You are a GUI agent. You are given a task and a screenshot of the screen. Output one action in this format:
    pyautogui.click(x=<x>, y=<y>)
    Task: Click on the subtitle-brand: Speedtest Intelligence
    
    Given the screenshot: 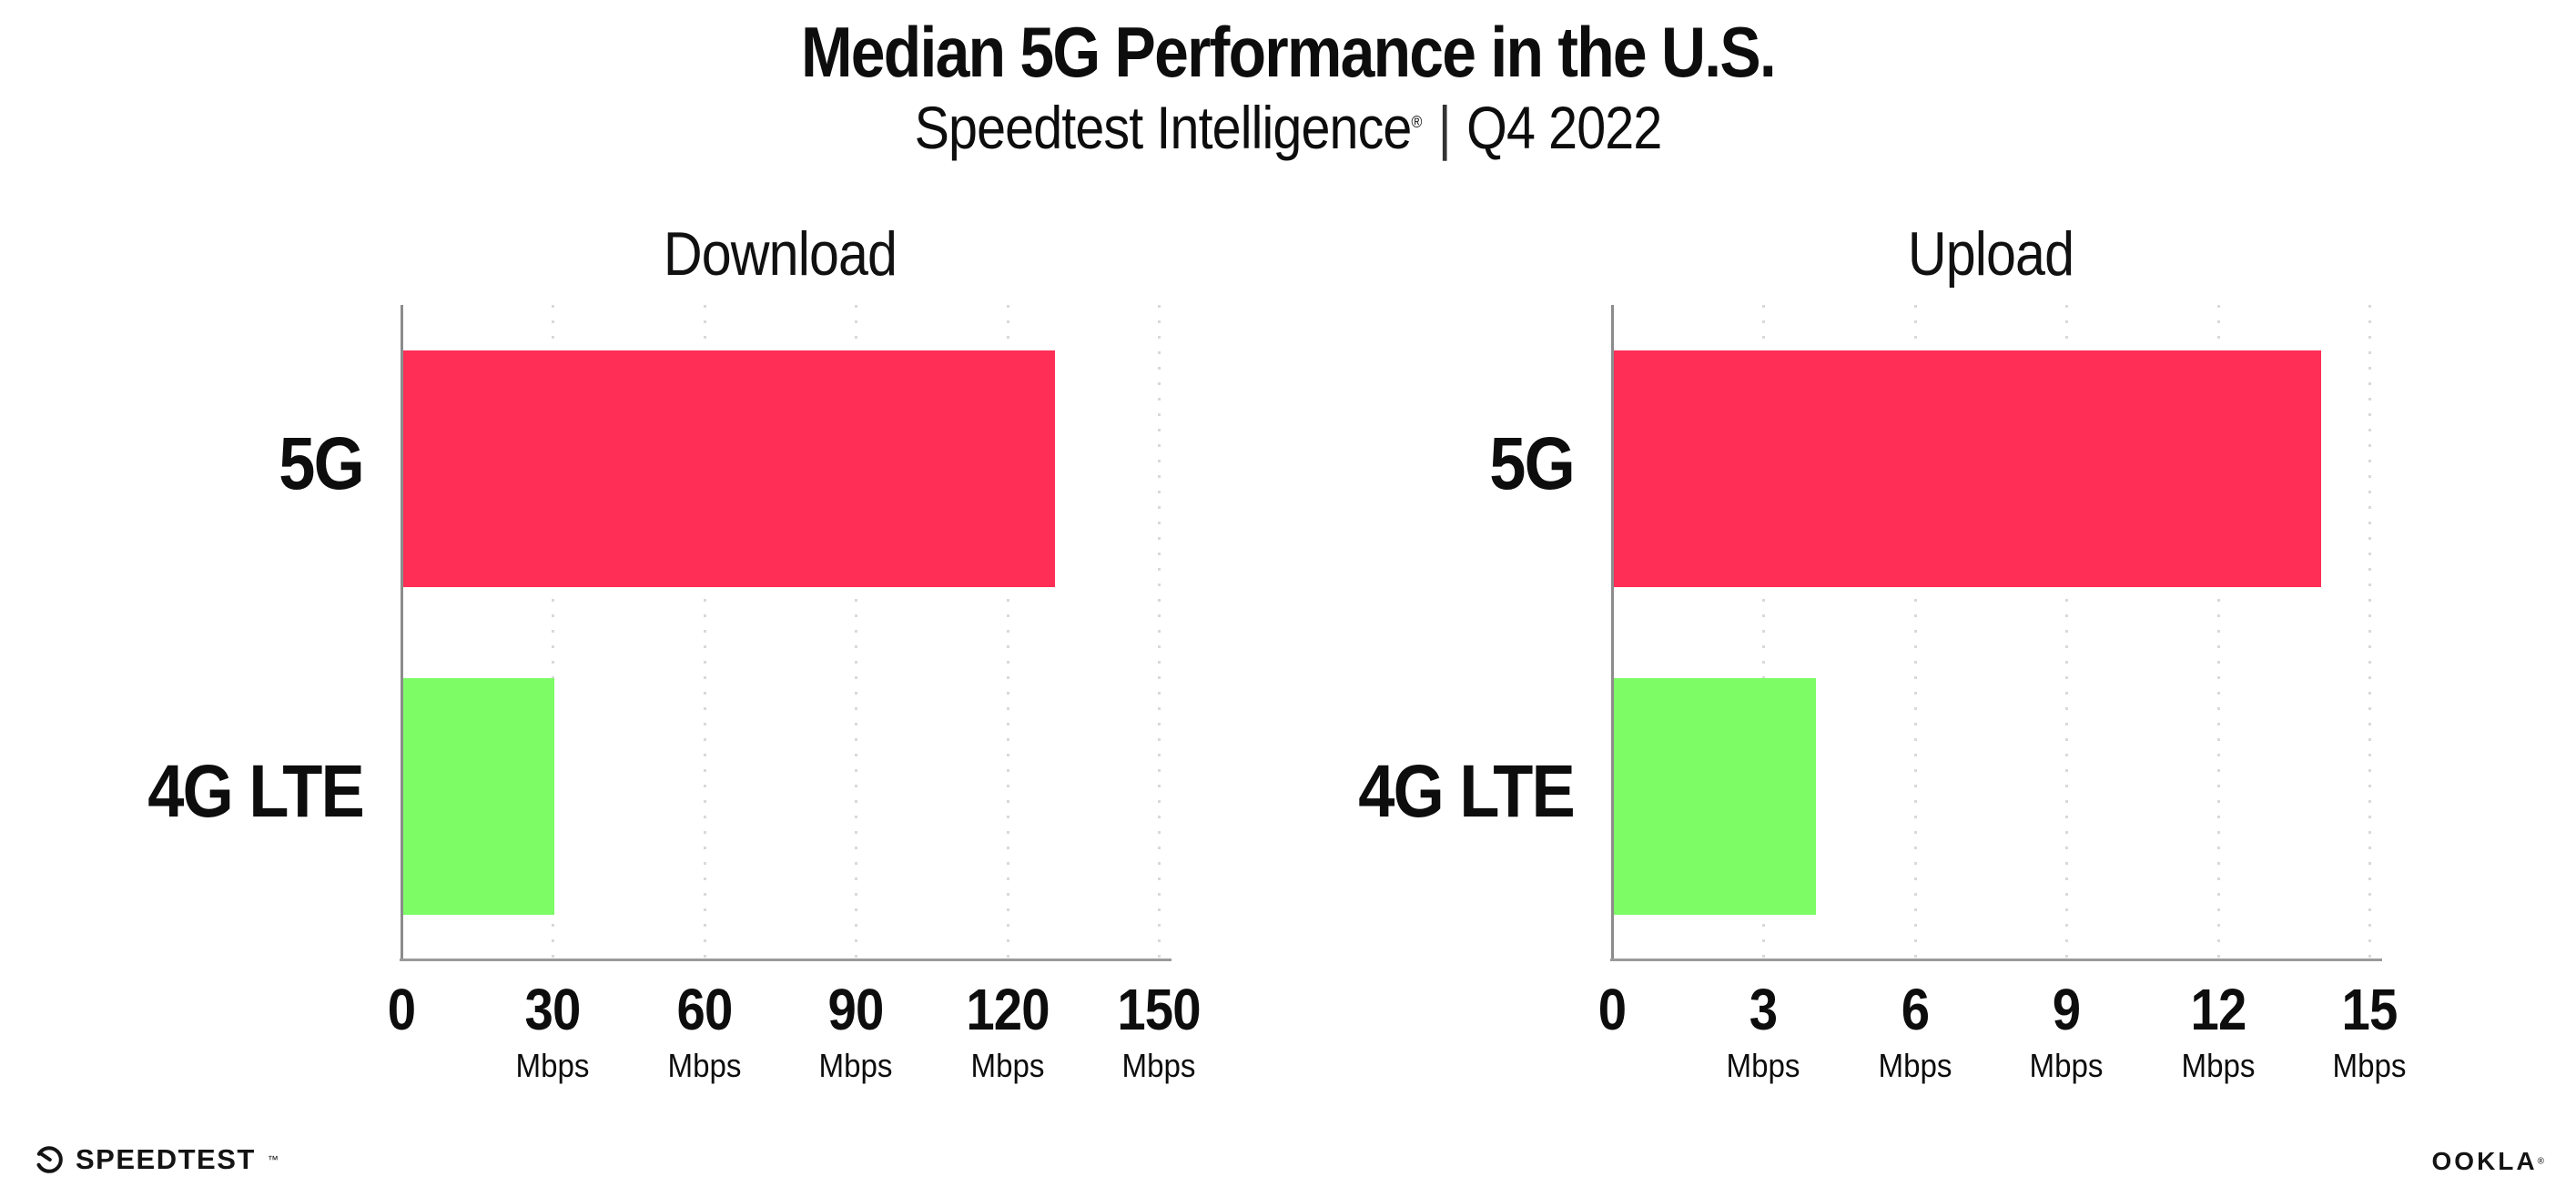 What is the action you would take?
    pyautogui.click(x=1163, y=128)
    